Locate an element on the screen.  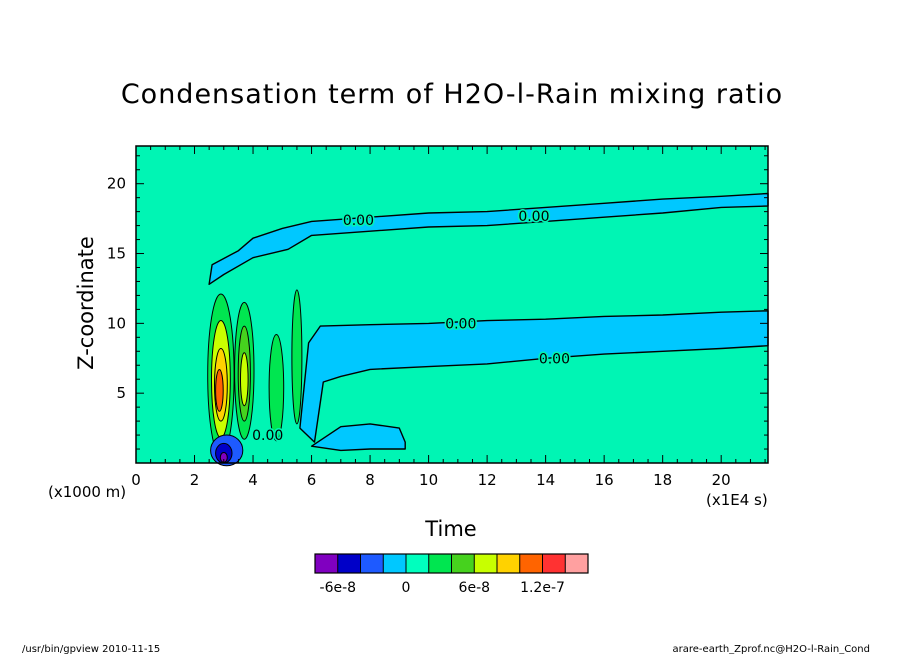
y-unit-label: (x1000 m) is located at coordinates (87, 492).